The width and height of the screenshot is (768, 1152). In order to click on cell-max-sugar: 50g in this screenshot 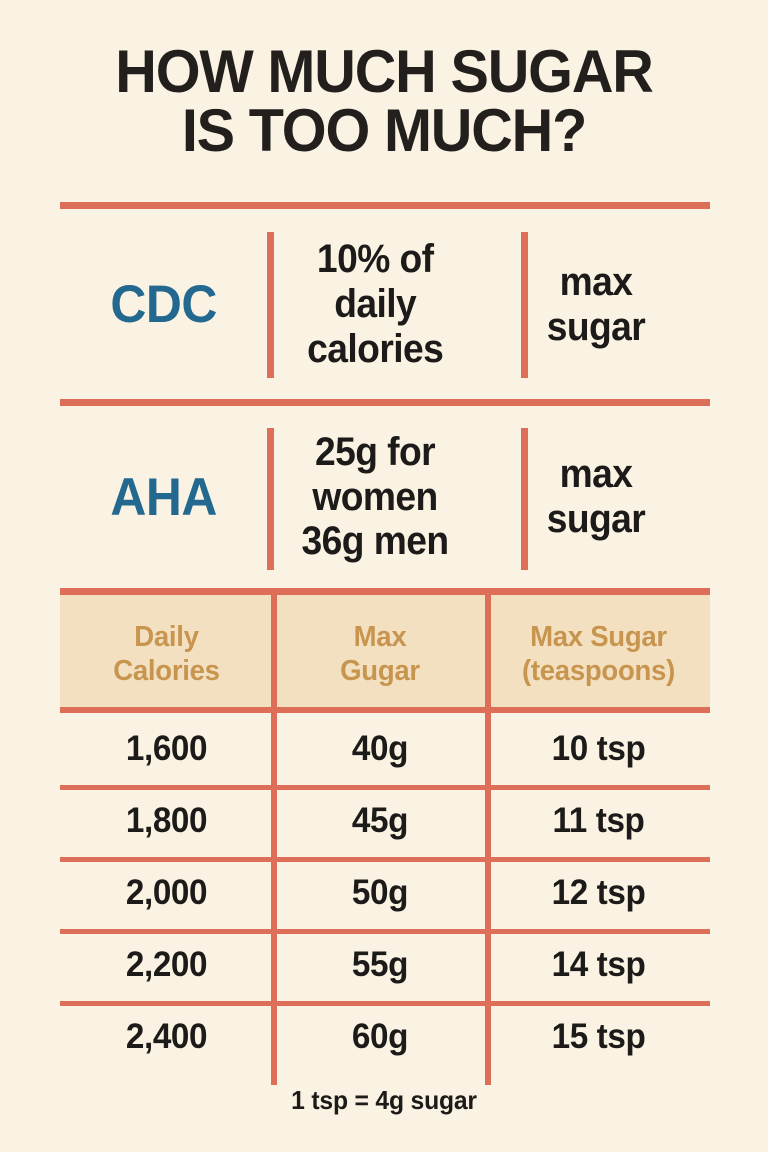, I will do `click(380, 892)`.